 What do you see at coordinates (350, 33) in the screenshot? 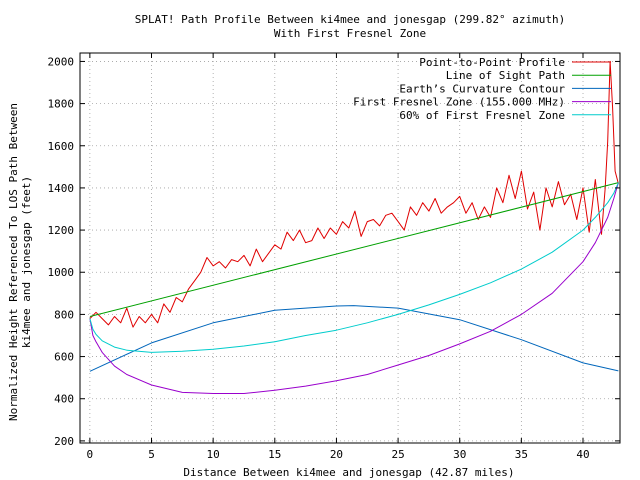
I see `chart-subtitle: With First Fresnel Zone` at bounding box center [350, 33].